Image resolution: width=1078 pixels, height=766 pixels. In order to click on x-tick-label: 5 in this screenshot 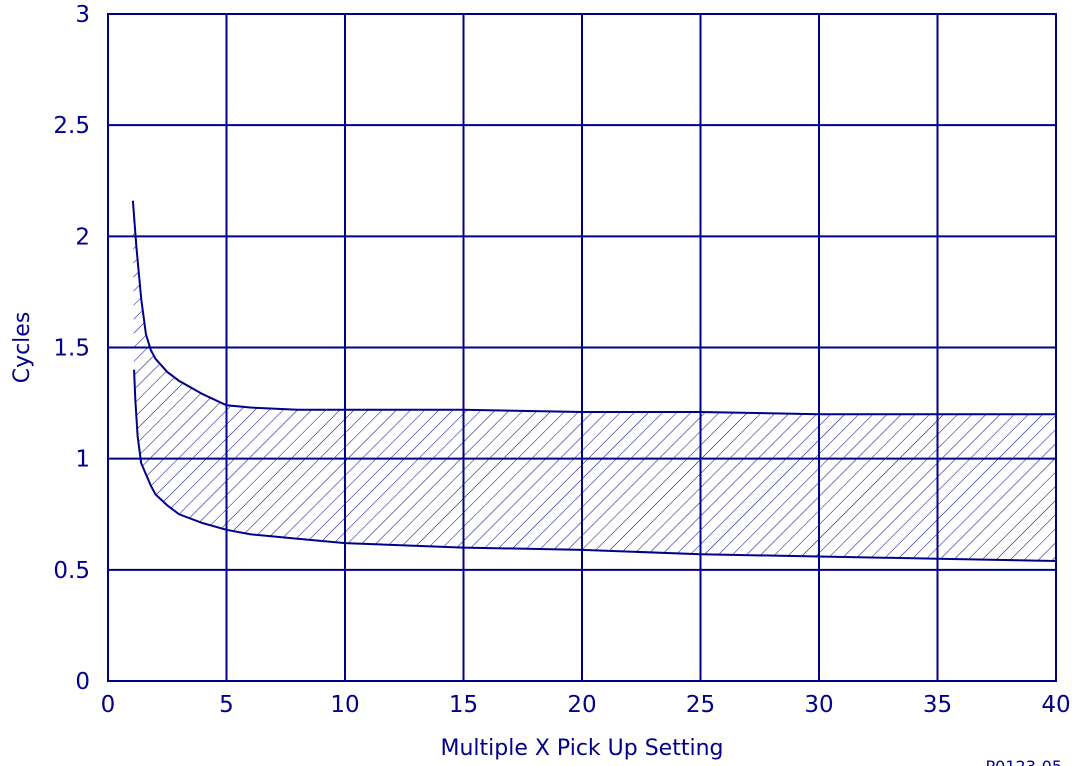, I will do `click(226, 705)`.